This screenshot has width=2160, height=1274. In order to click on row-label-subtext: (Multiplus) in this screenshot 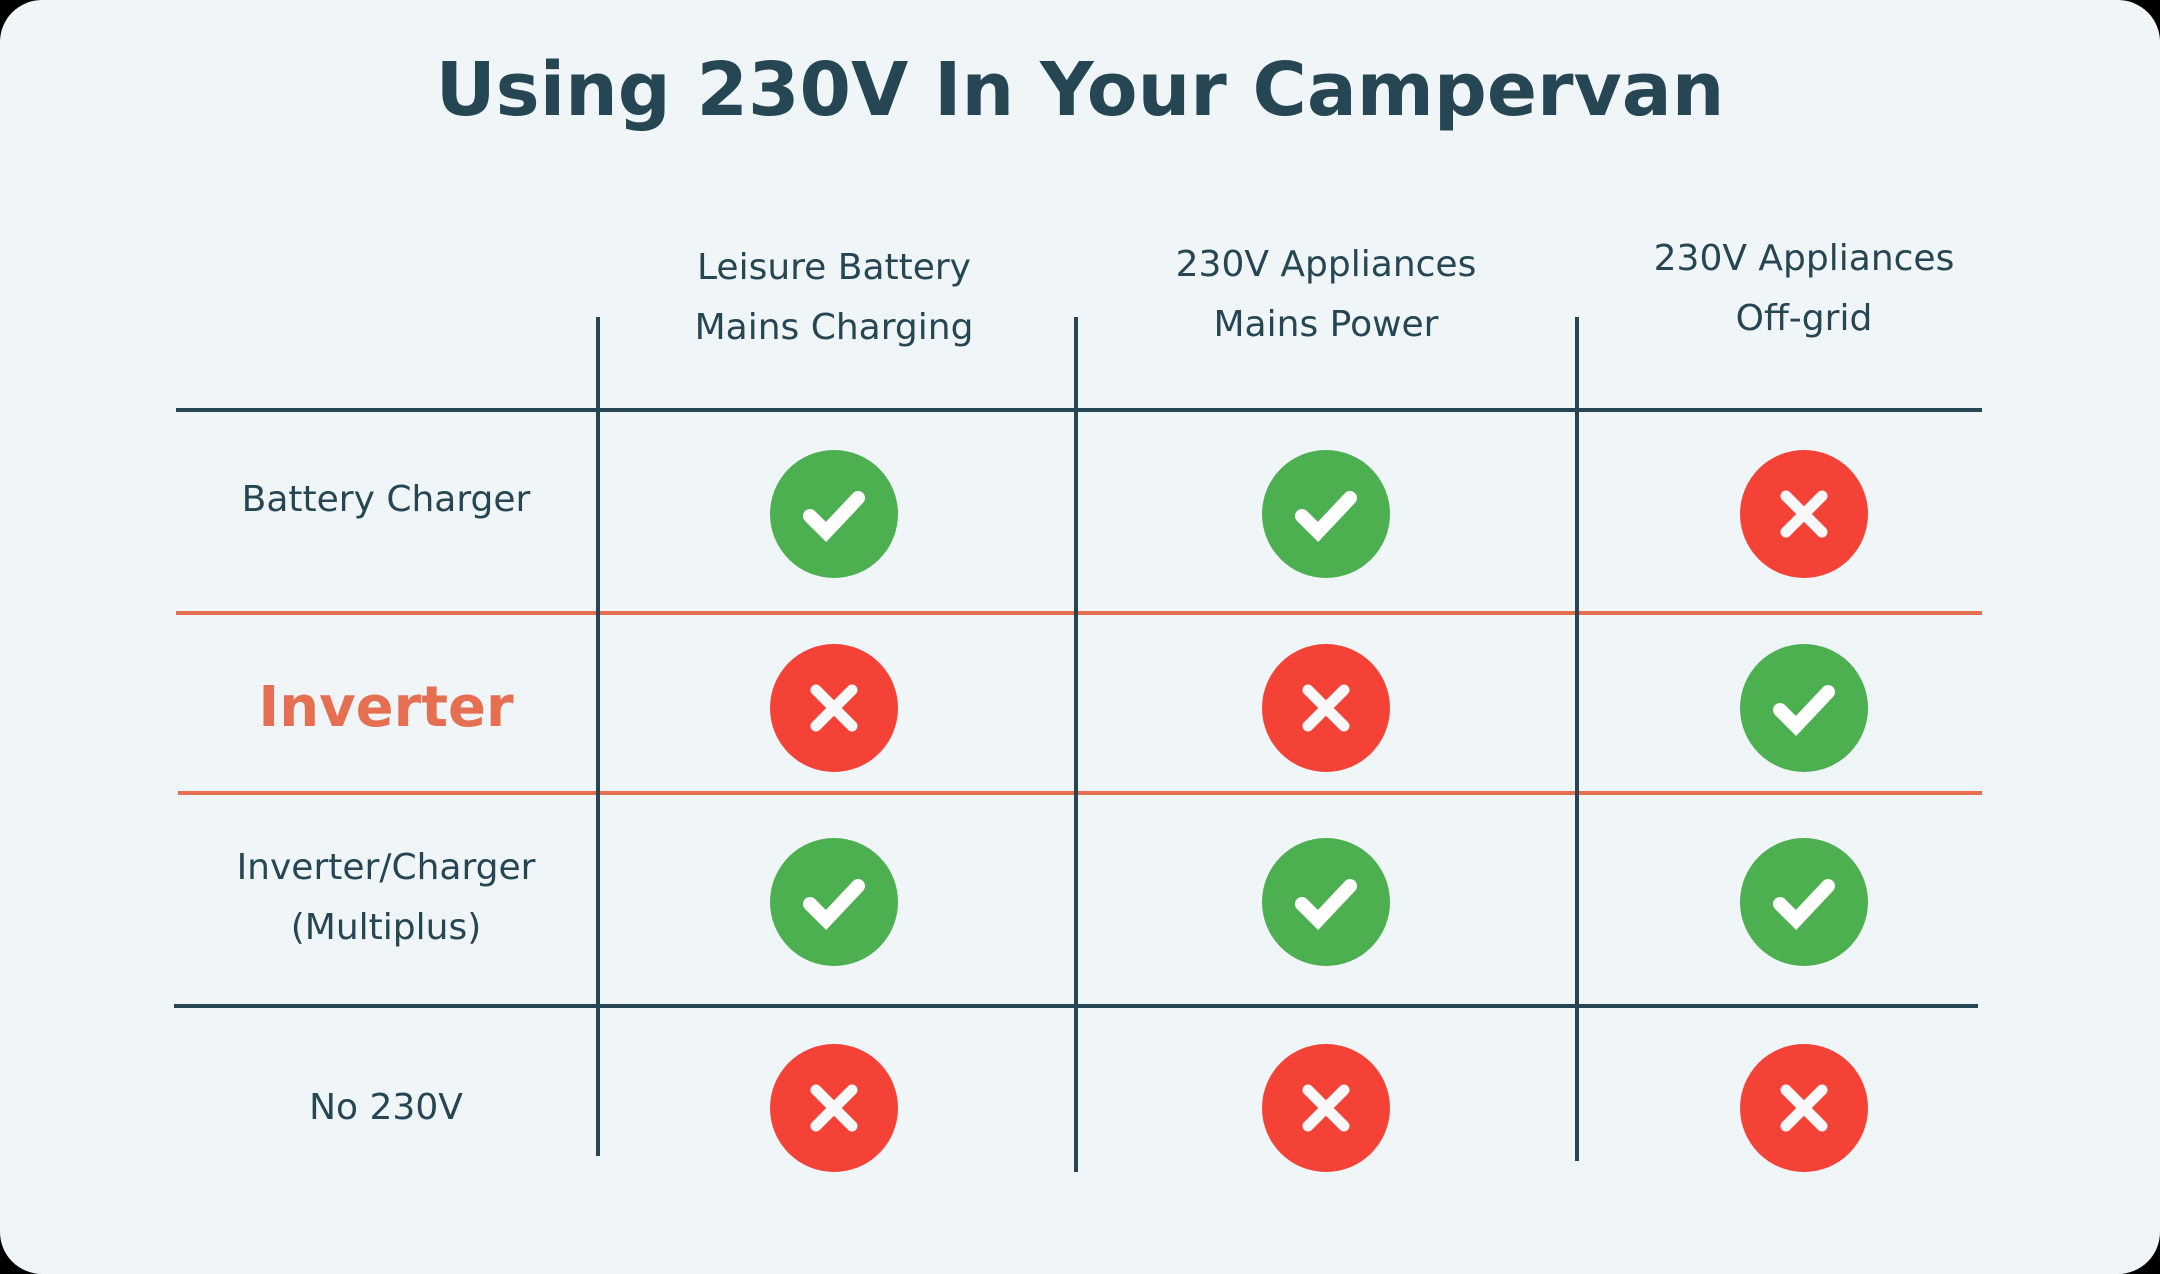, I will do `click(386, 927)`.